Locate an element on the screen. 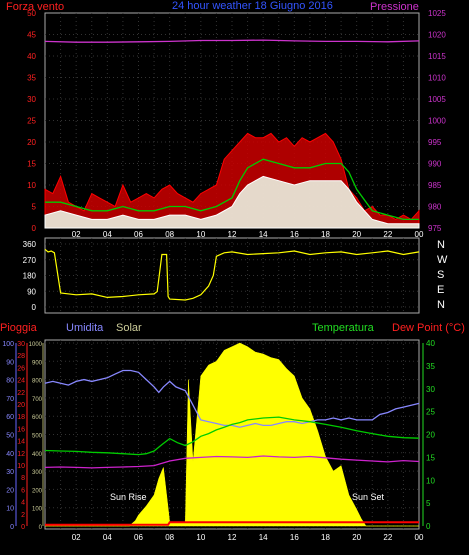 The height and width of the screenshot is (555, 469). compass-label: N is located at coordinates (441, 305).